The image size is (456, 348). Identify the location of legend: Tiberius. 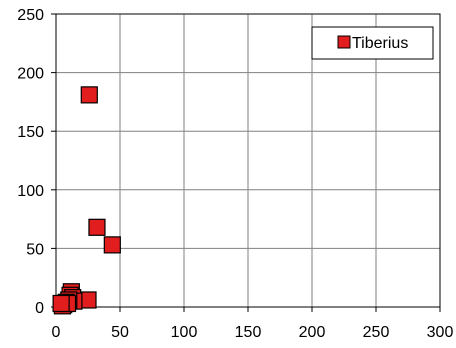
(372, 43).